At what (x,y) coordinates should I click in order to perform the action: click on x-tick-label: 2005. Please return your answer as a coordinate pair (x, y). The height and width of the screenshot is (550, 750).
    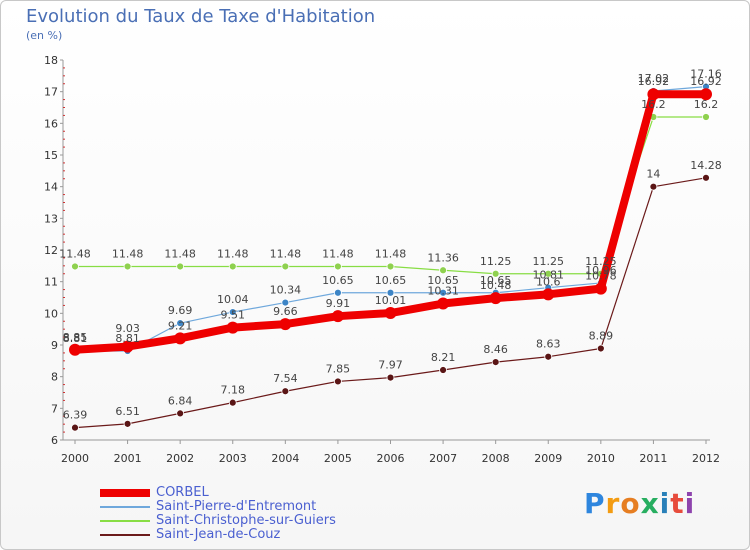
    Looking at the image, I should click on (338, 458).